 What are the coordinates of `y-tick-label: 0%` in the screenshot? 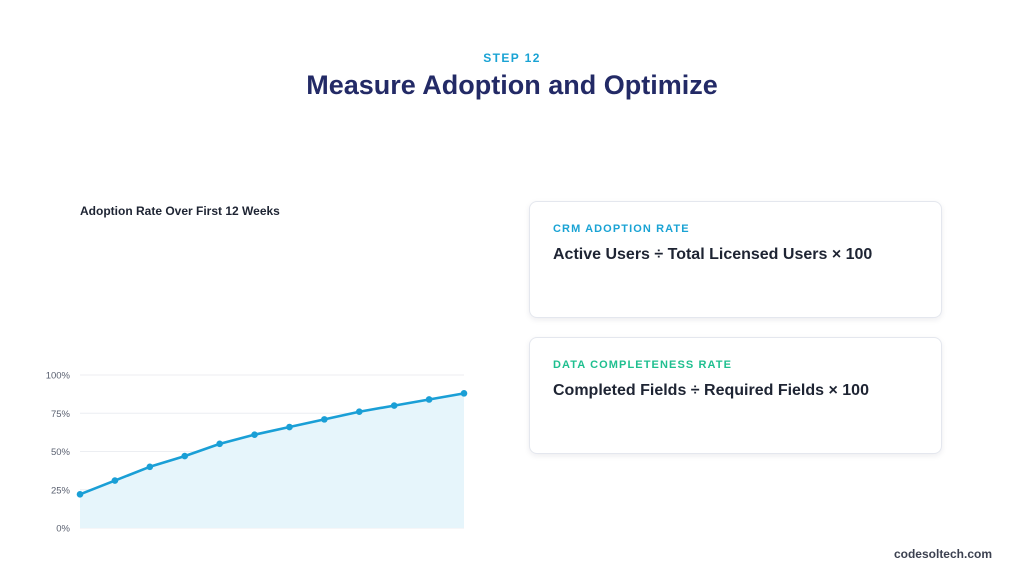 It's located at (63, 529).